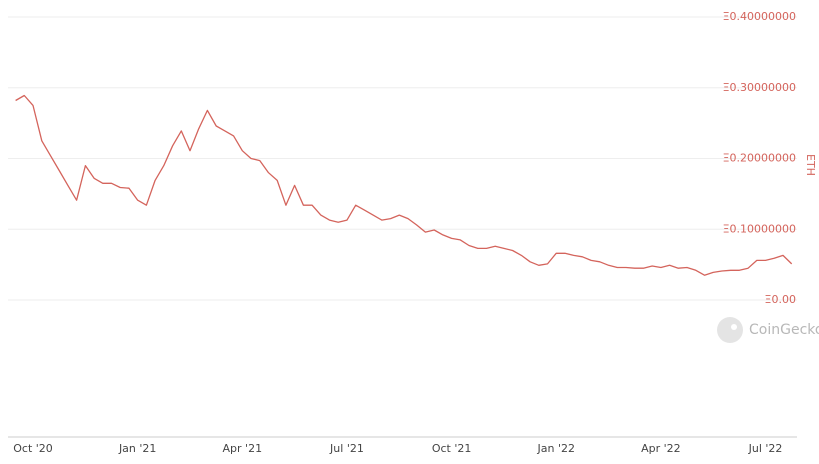 Image resolution: width=819 pixels, height=464 pixels. Describe the element at coordinates (243, 448) in the screenshot. I see `x-tick-label: Apr '21` at that location.